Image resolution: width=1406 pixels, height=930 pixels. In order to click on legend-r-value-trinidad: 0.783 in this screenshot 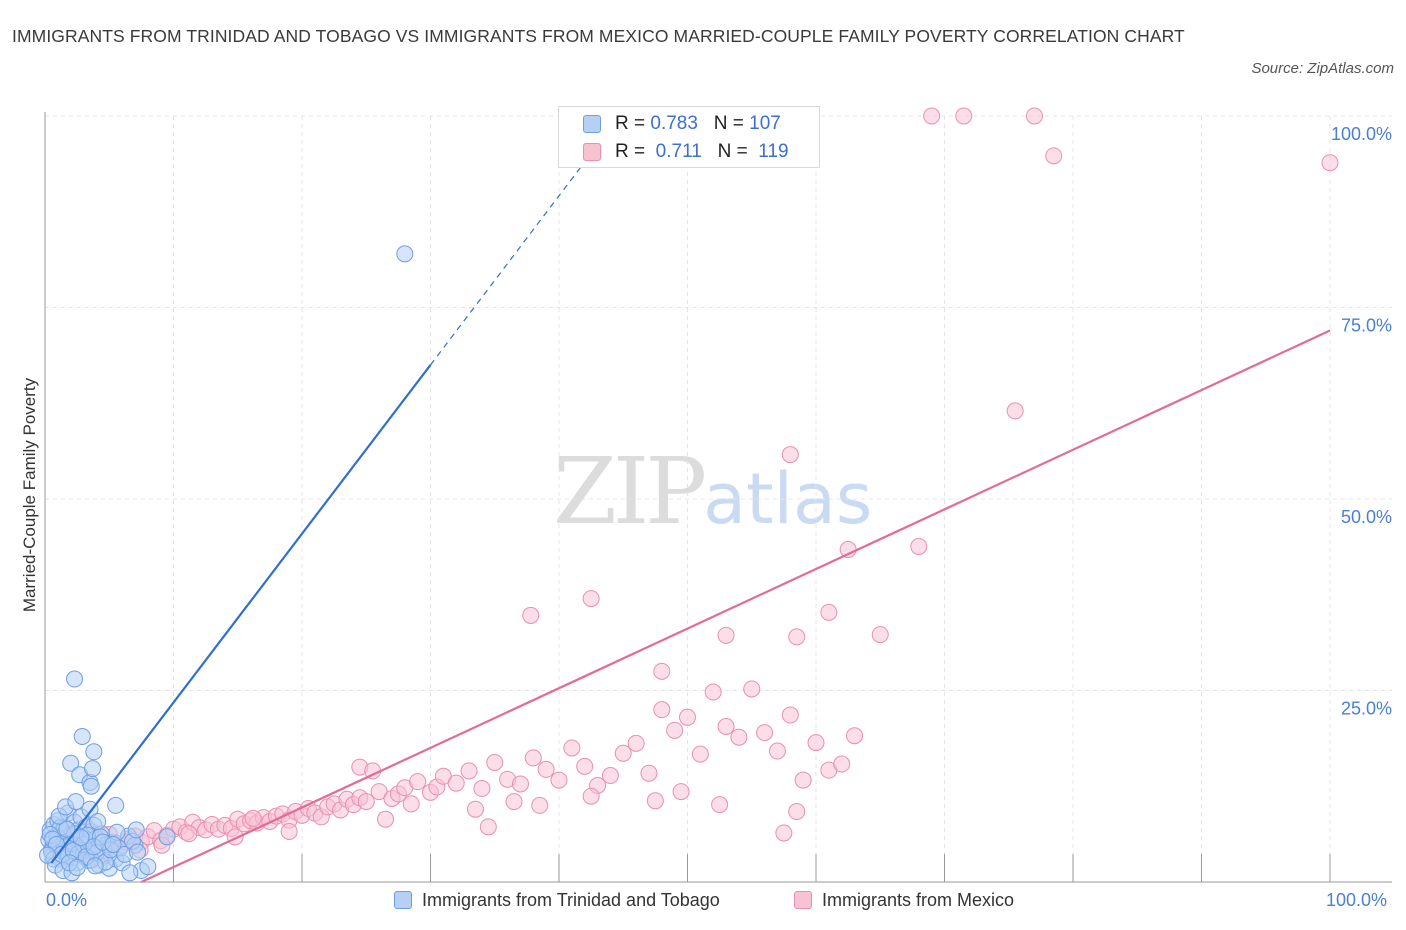, I will do `click(674, 123)`.